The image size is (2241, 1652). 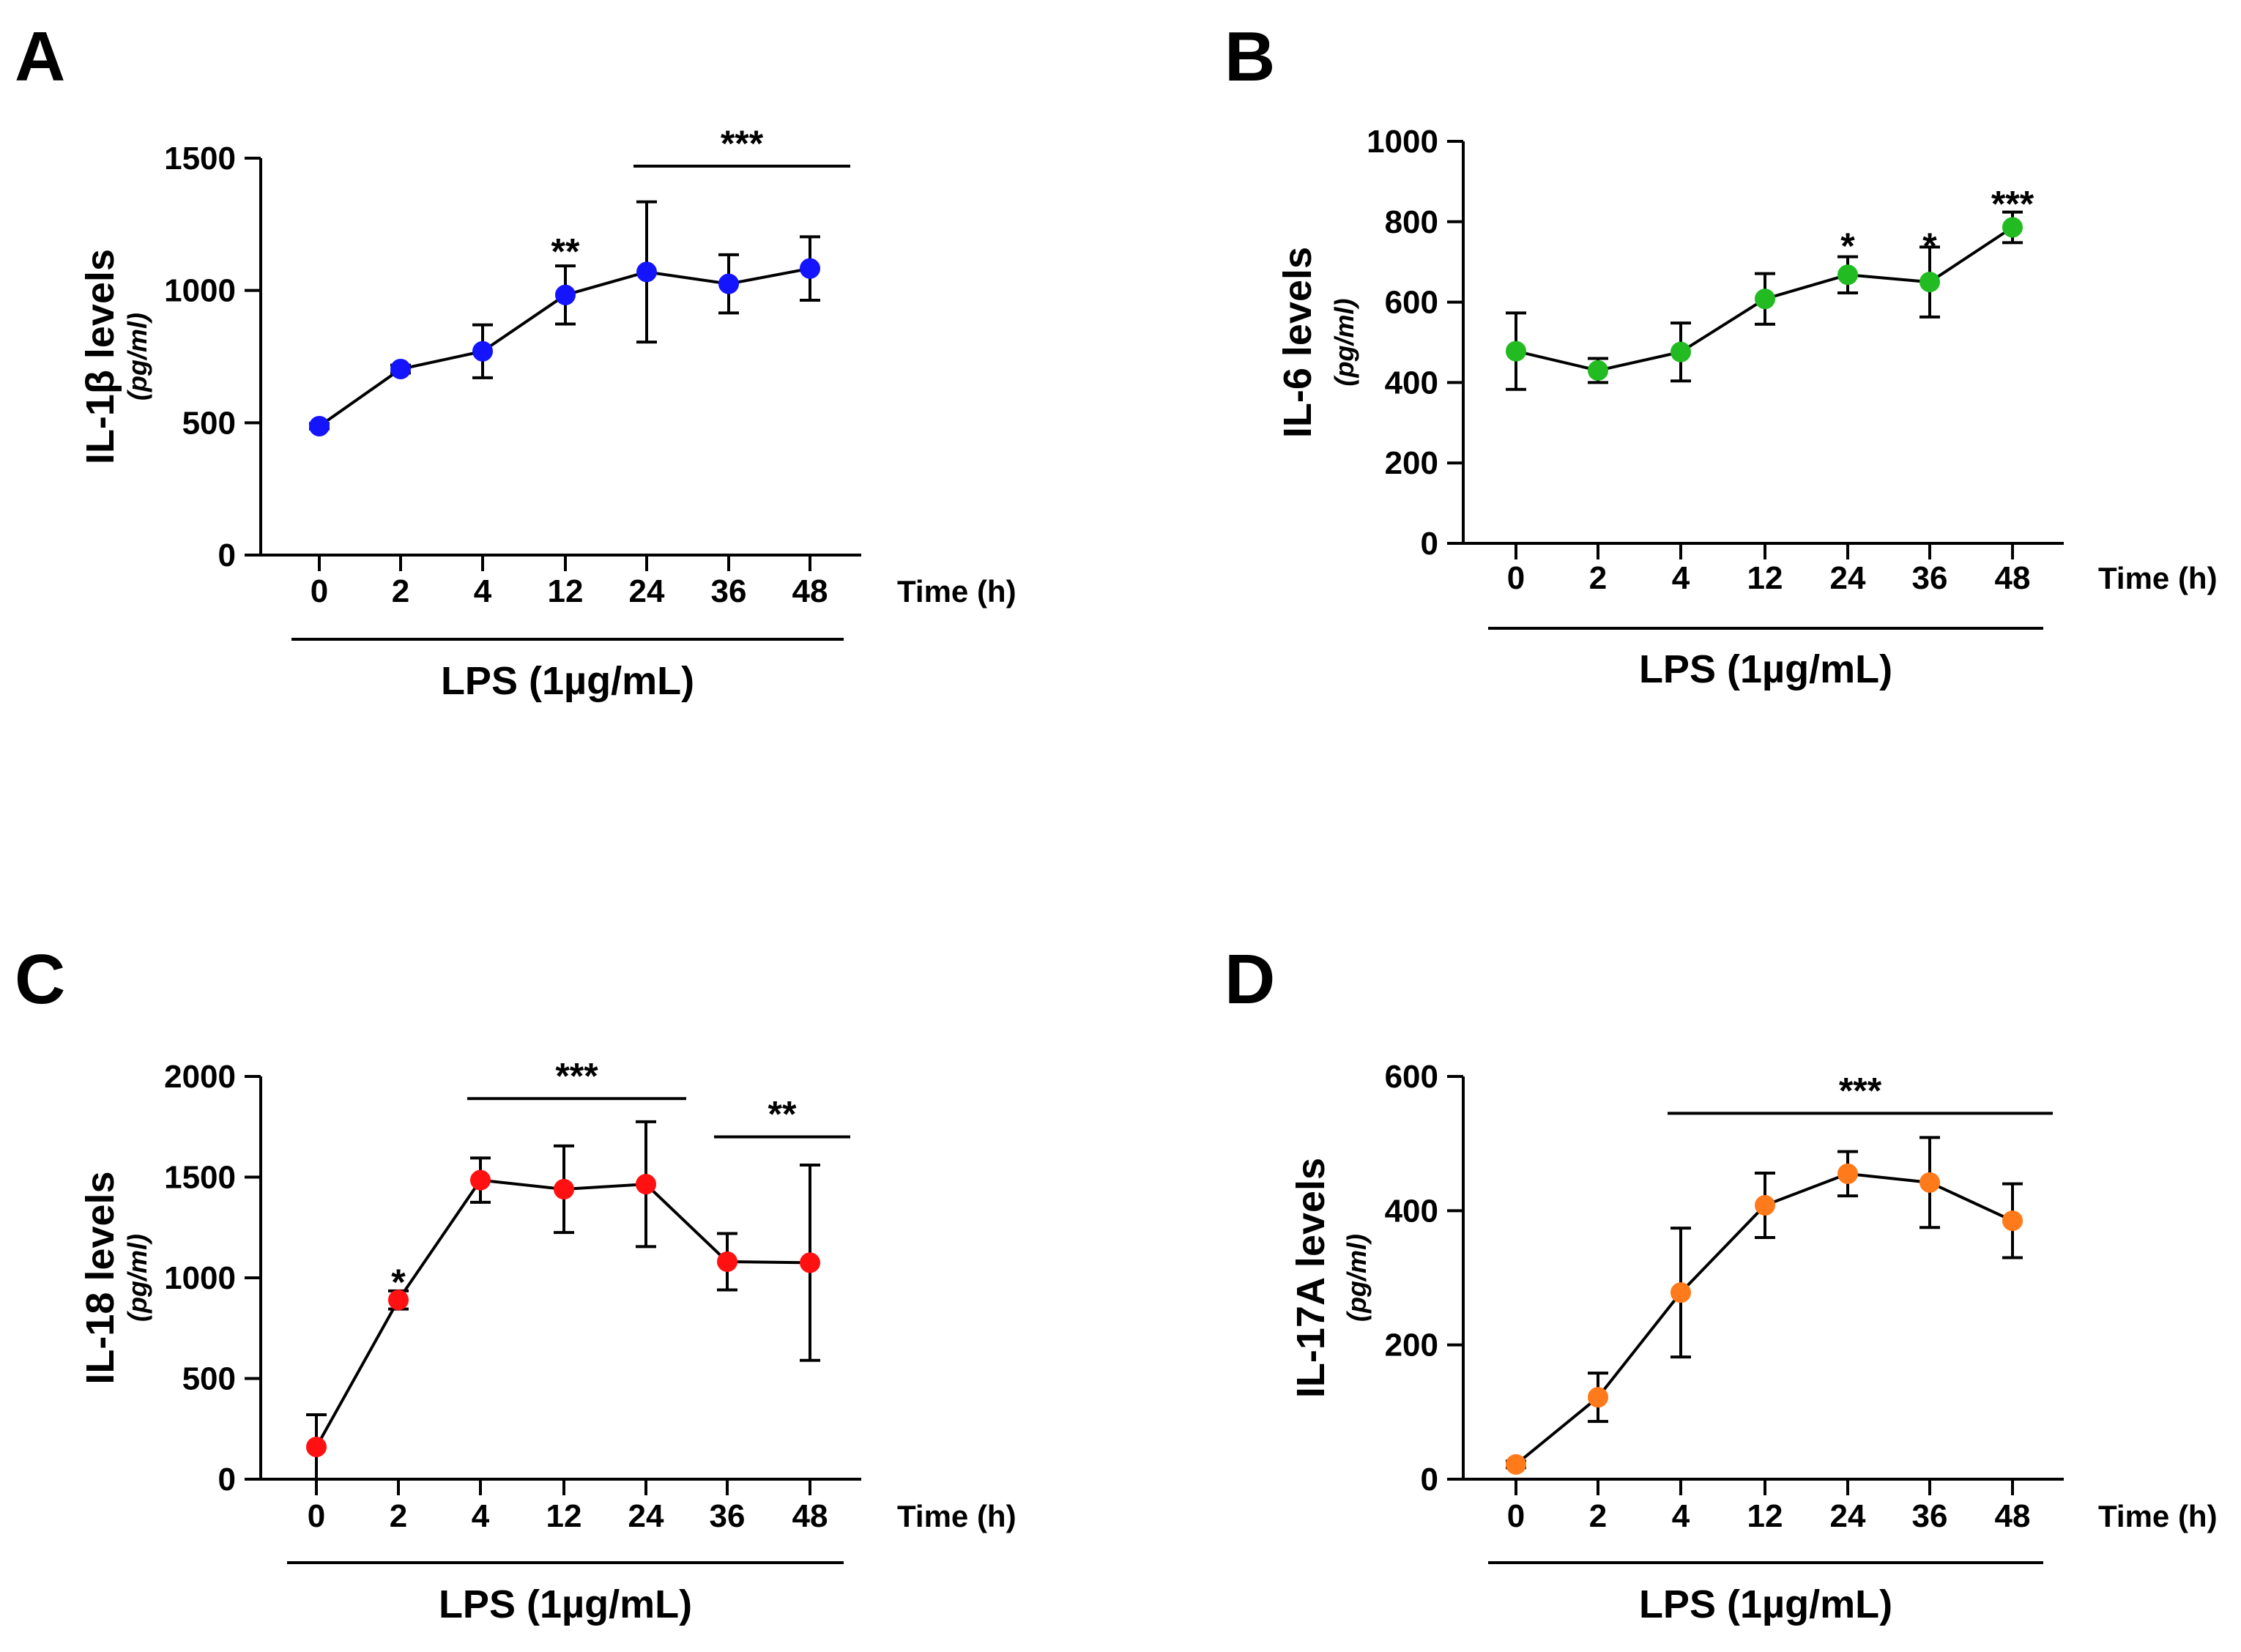 What do you see at coordinates (1311, 1278) in the screenshot?
I see `y-axis-title: IL-17A levels` at bounding box center [1311, 1278].